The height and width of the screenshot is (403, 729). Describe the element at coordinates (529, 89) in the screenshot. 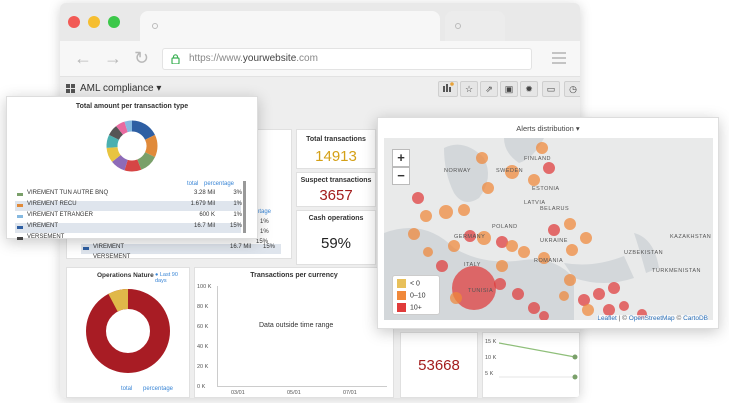

I see `settings-button: ✹` at that location.